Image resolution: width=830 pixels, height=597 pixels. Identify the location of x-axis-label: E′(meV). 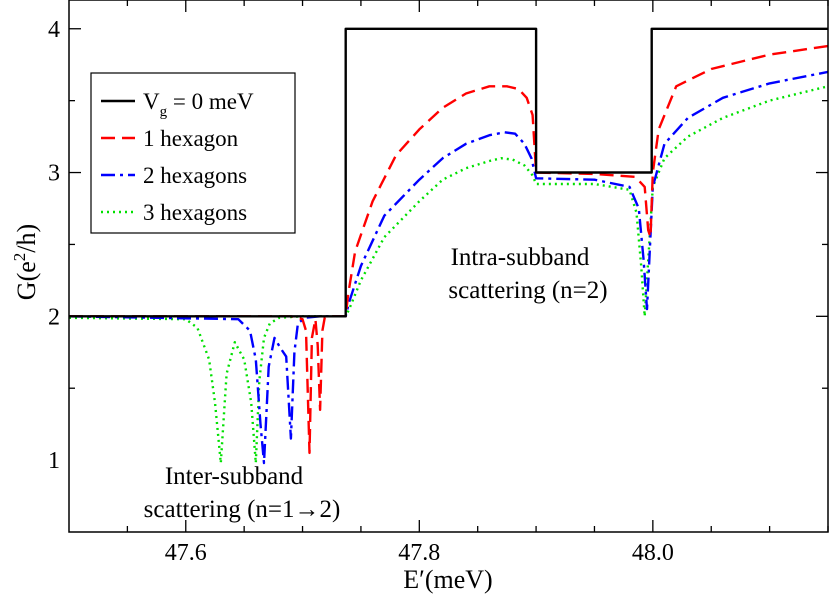
(447, 579).